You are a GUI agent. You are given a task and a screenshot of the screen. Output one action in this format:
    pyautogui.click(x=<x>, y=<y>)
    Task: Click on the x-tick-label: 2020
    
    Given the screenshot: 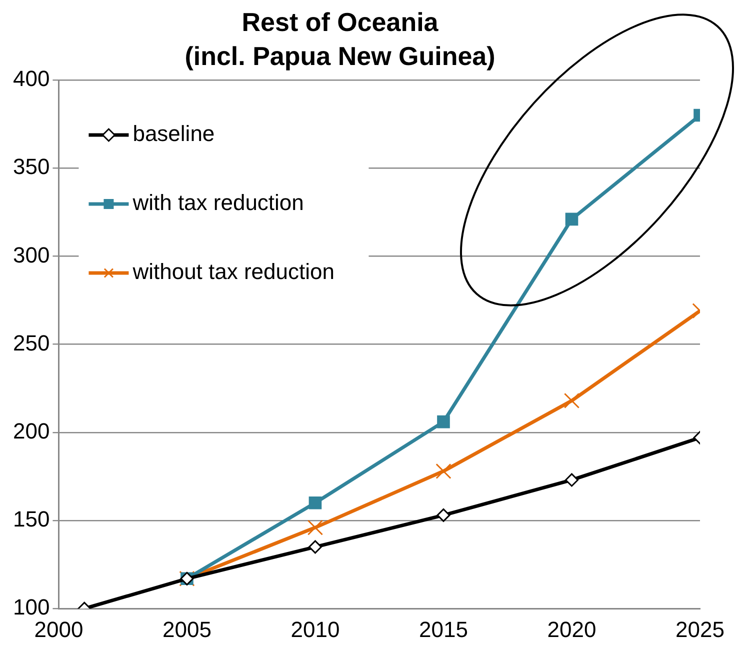 What is the action you would take?
    pyautogui.click(x=571, y=629)
    